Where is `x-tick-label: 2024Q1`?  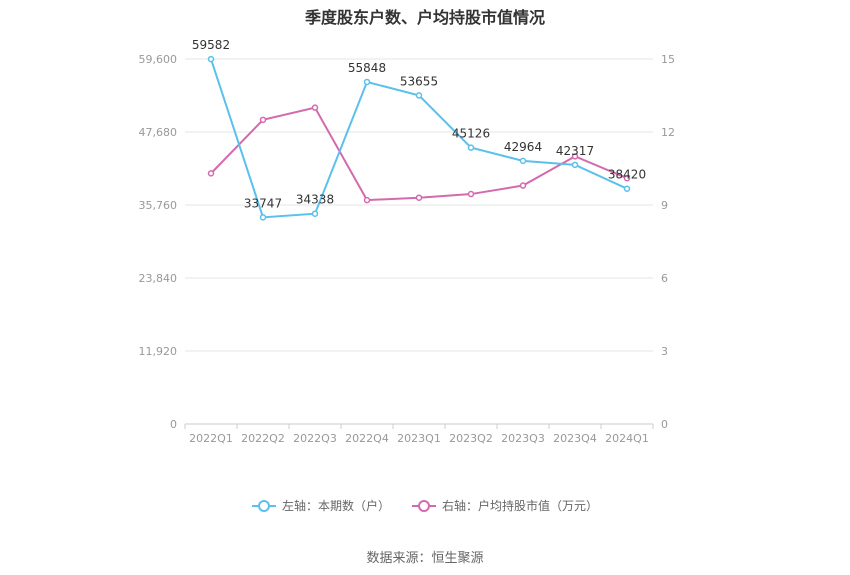
x-tick-label: 2024Q1 is located at coordinates (627, 438).